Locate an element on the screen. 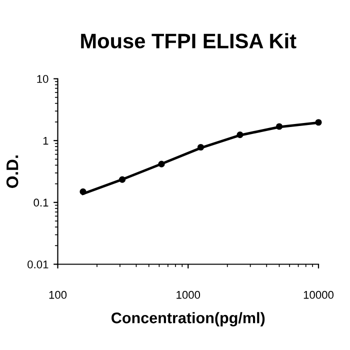 This screenshot has width=350, height=350. x-tick-label: 10000 is located at coordinates (319, 294).